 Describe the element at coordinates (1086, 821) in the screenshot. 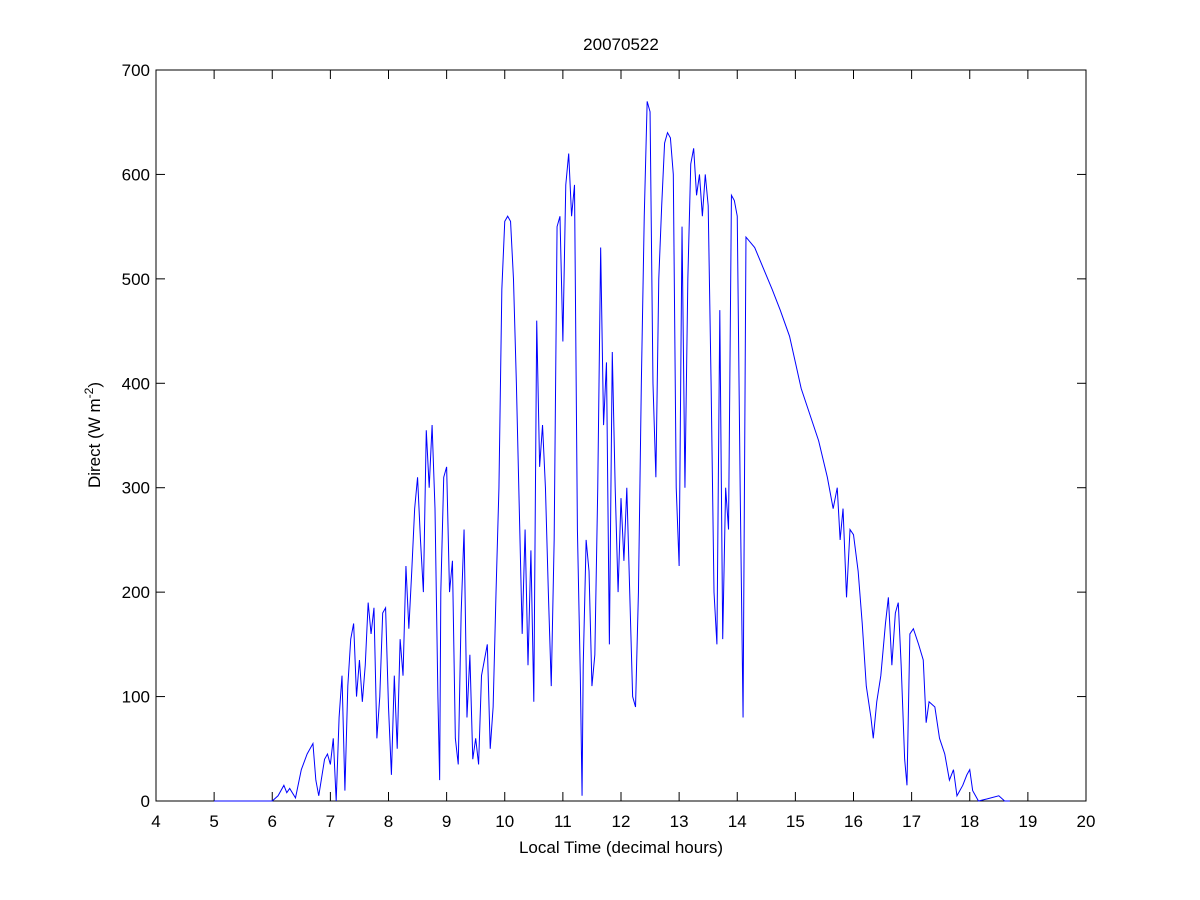

I see `x-tick-label: 20` at that location.